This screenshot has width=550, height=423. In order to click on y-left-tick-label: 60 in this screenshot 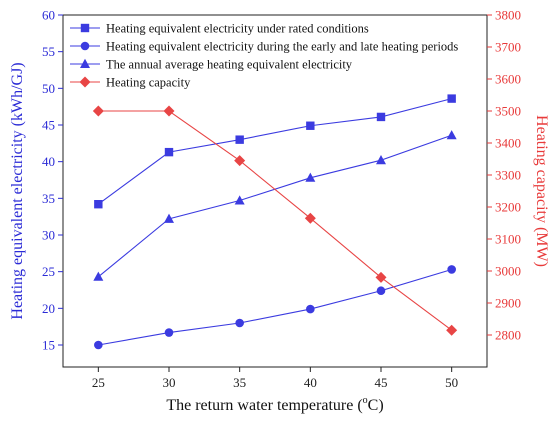, I will do `click(48, 15)`.